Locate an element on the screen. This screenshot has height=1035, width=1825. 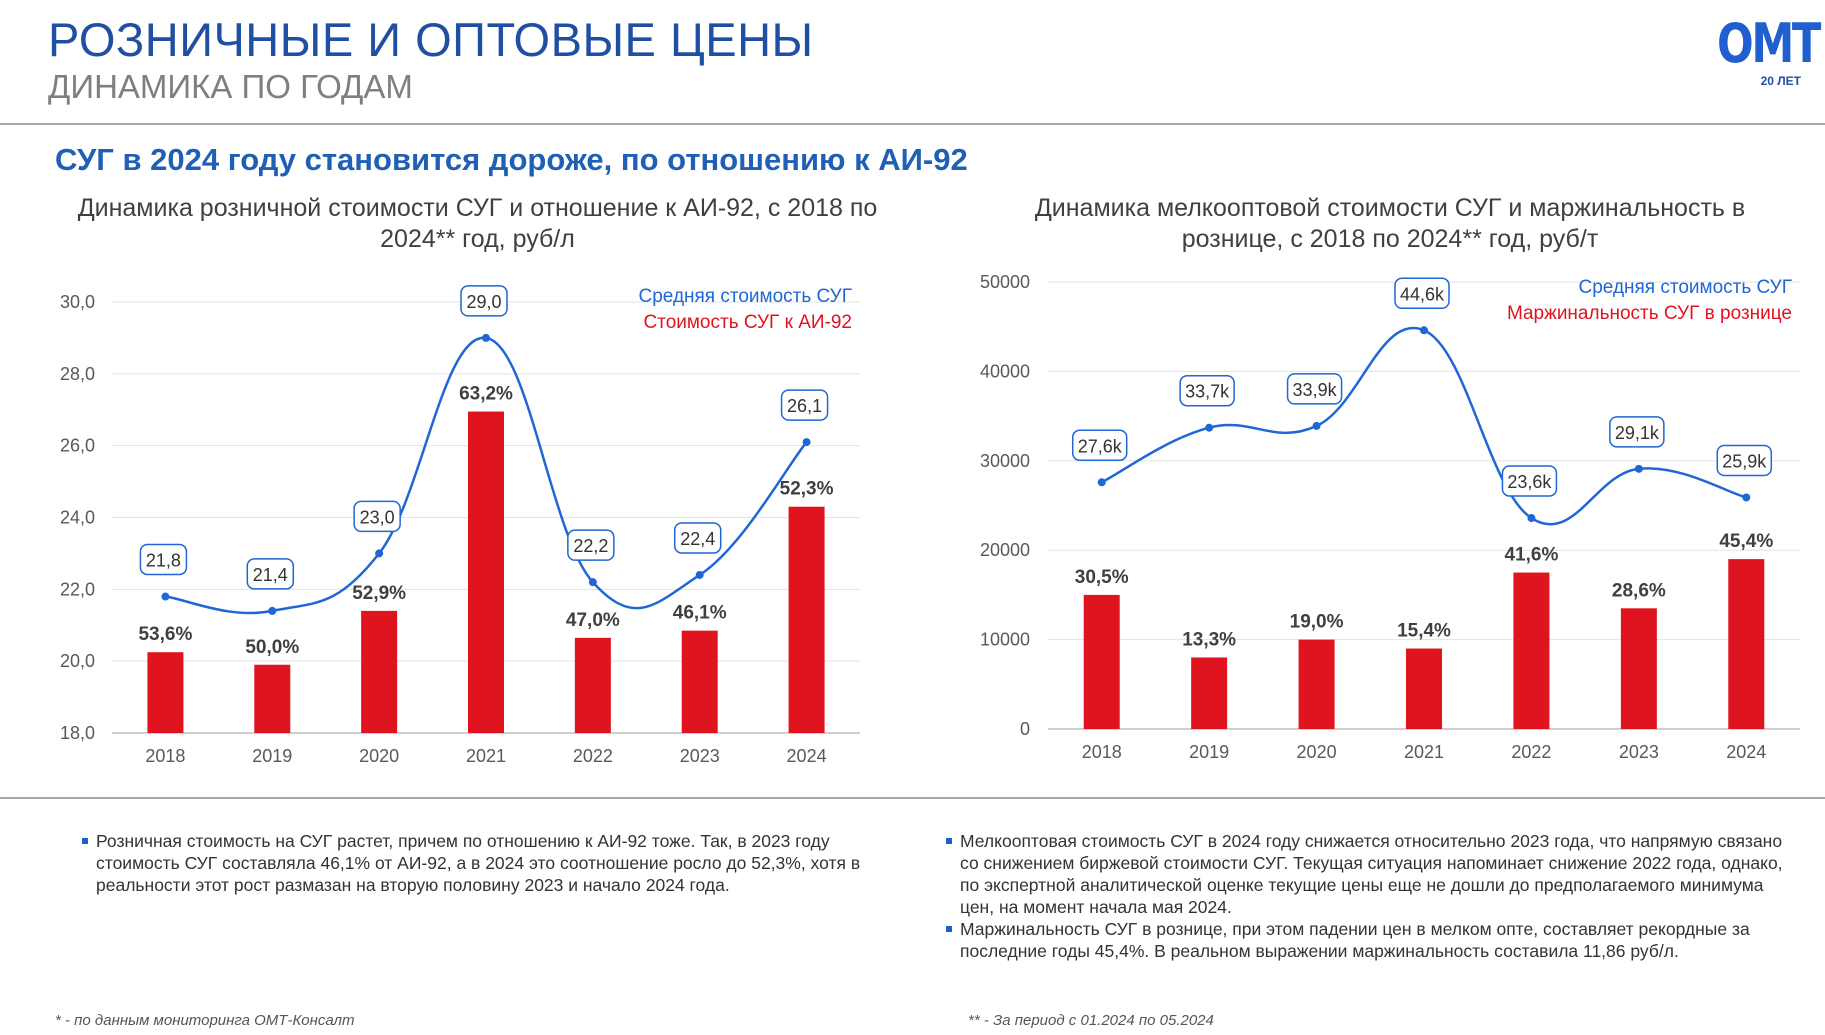
footnote-left: * - по данным мониторинга ОМТ-Консалт is located at coordinates (205, 1020).